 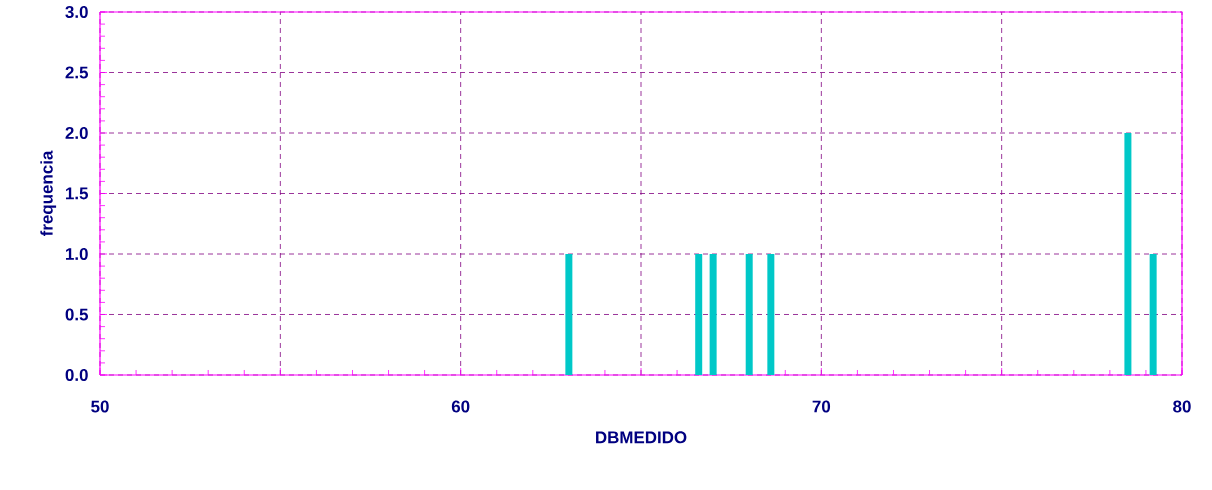 What do you see at coordinates (77, 72) in the screenshot?
I see `y-tick-label: 2.5` at bounding box center [77, 72].